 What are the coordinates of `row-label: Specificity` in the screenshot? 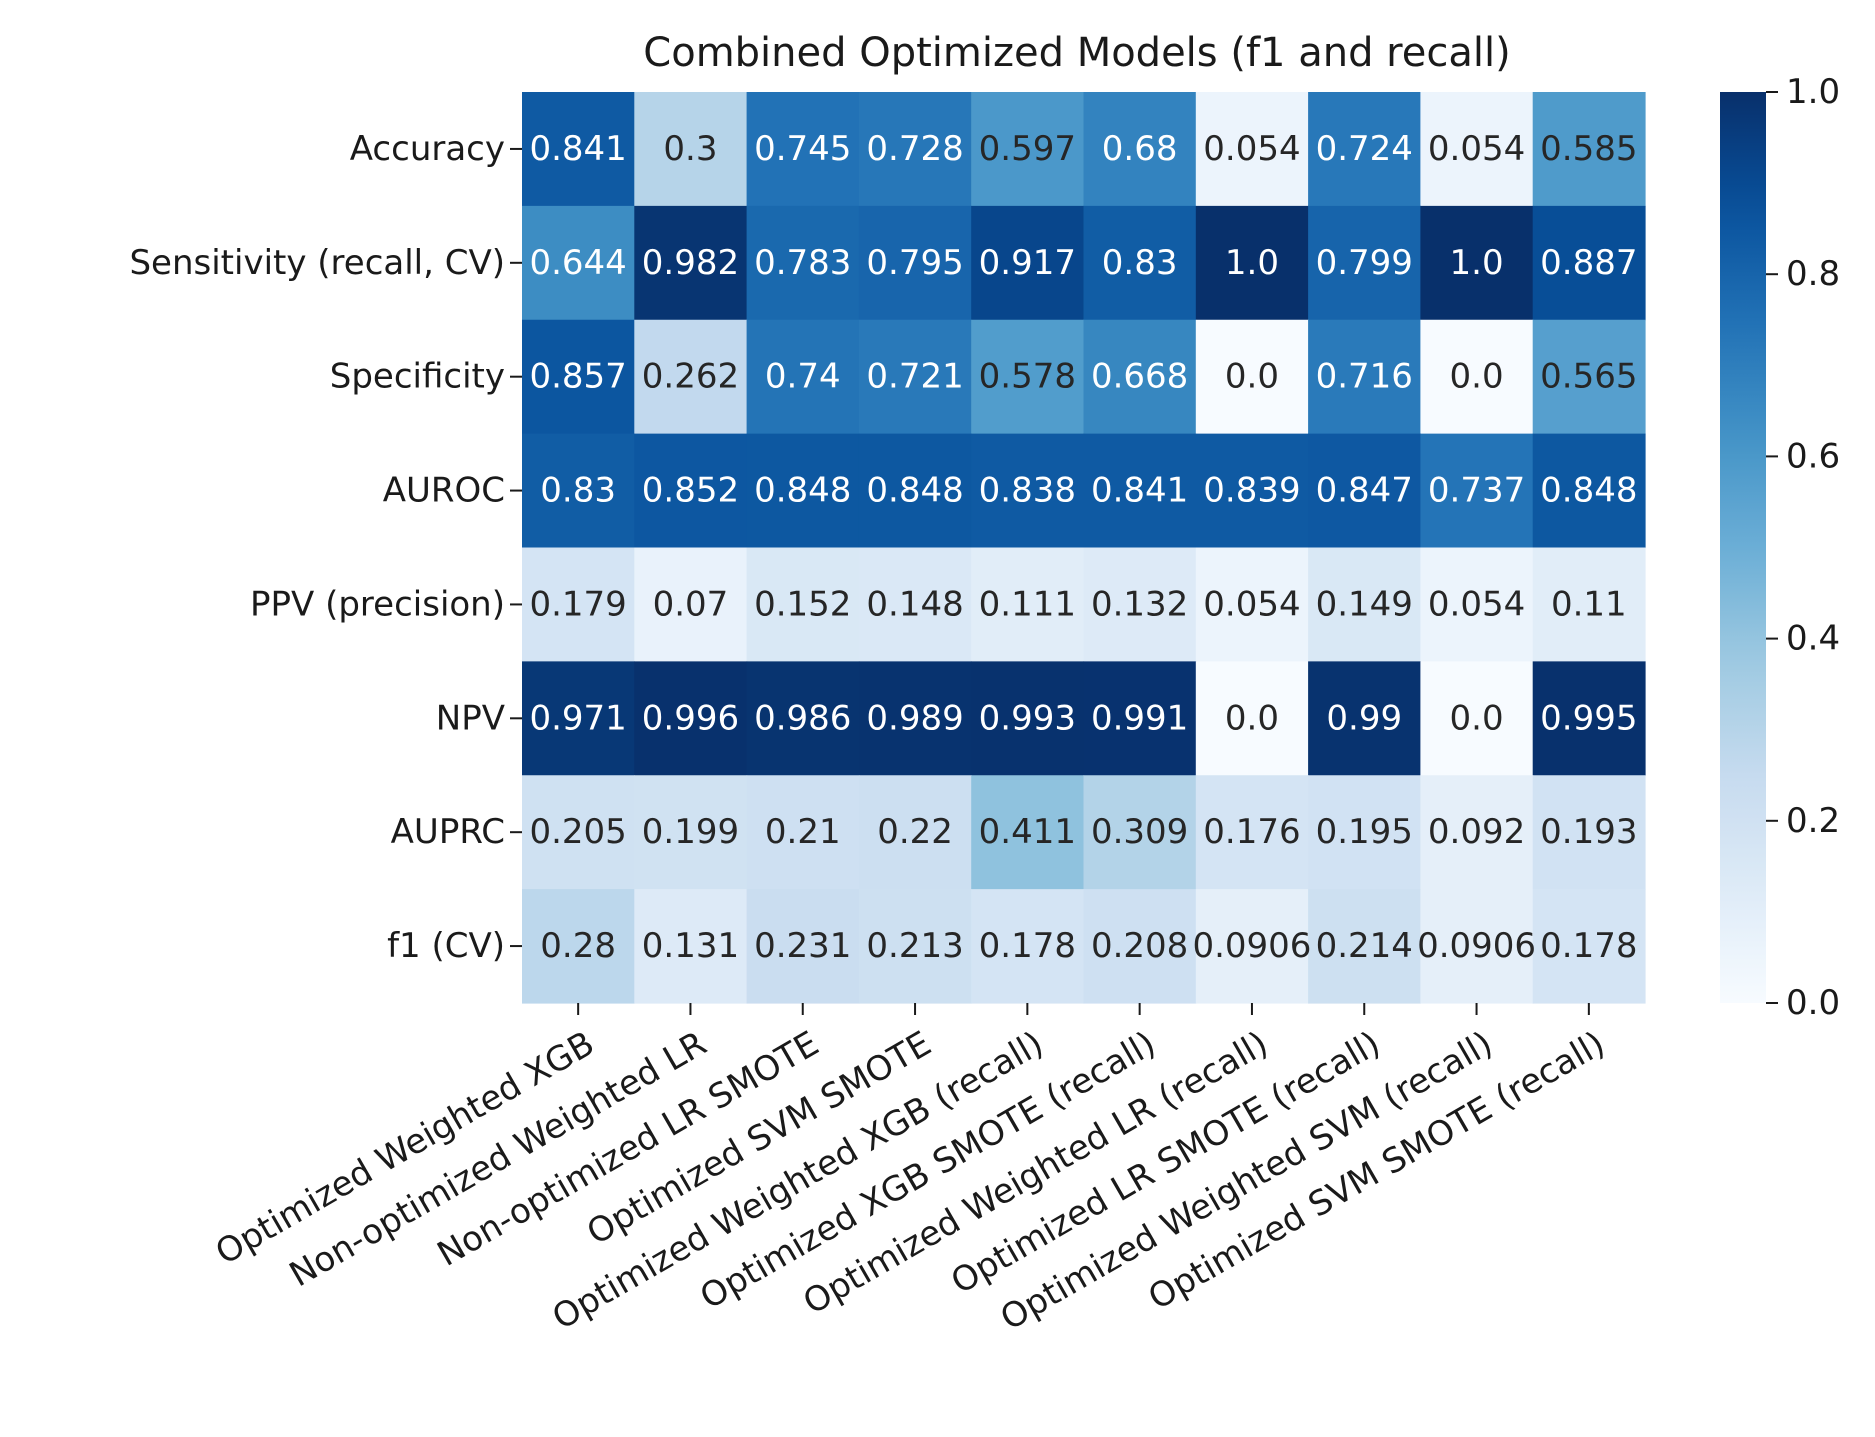 It's located at (417, 377).